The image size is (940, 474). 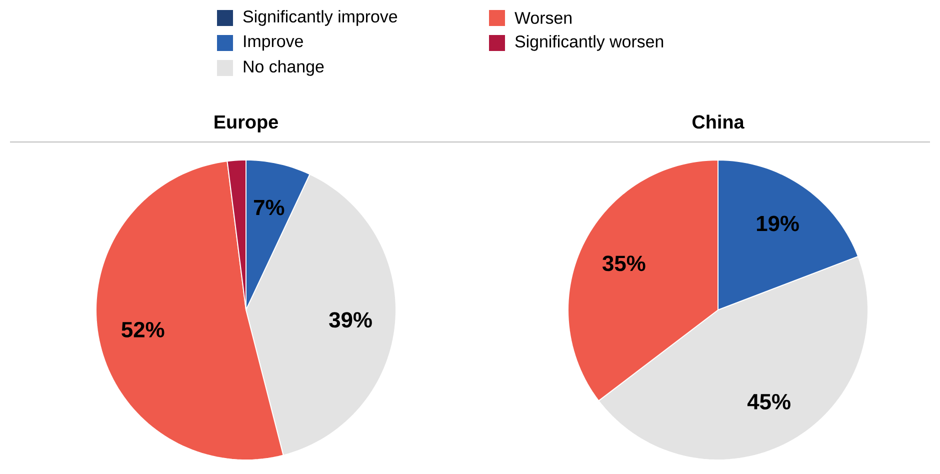 I want to click on legend-label: Worsen, so click(x=543, y=18).